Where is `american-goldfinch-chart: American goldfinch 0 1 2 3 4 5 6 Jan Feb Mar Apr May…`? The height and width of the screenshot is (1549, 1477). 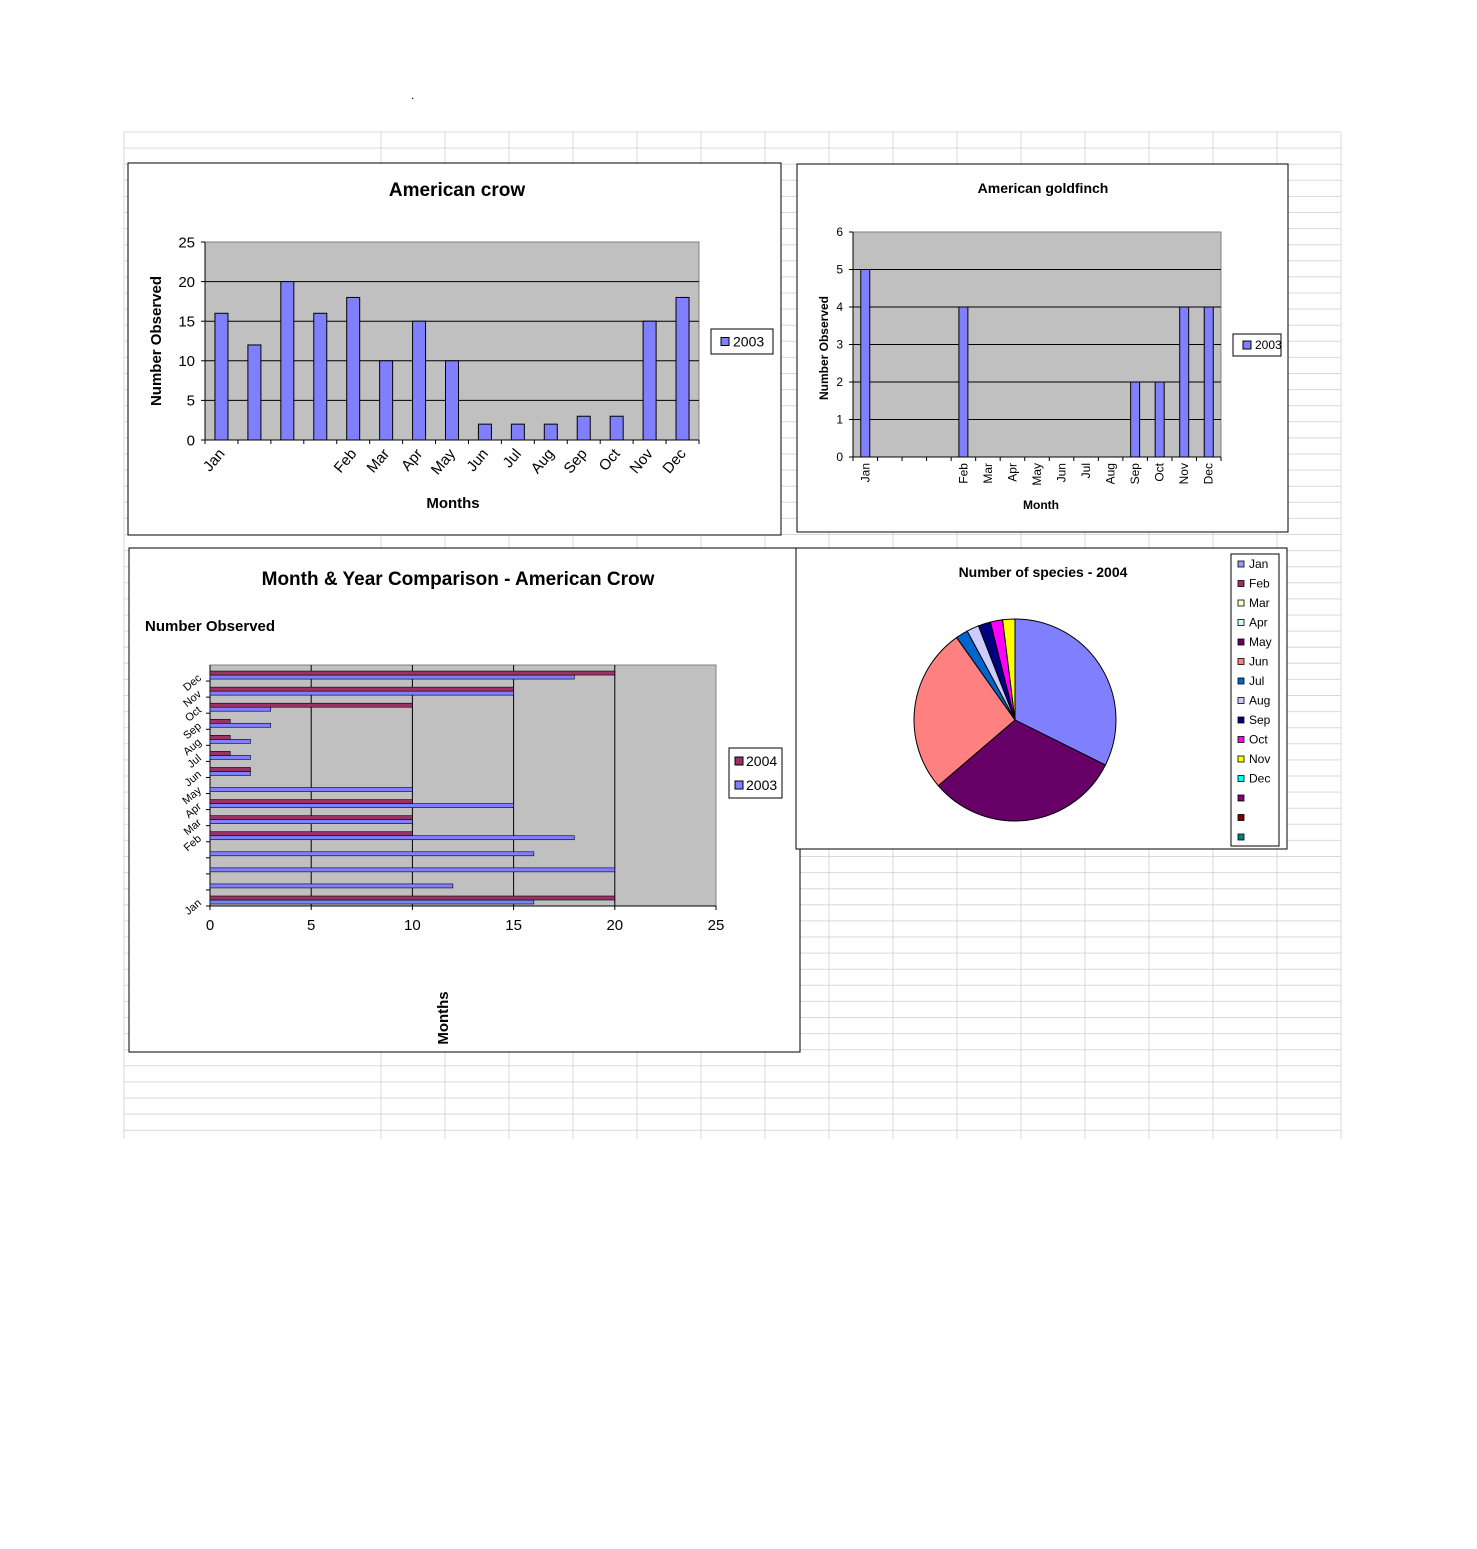 american-goldfinch-chart: American goldfinch 0 1 2 3 4 5 6 Jan Feb Mar Apr May… is located at coordinates (1049, 346).